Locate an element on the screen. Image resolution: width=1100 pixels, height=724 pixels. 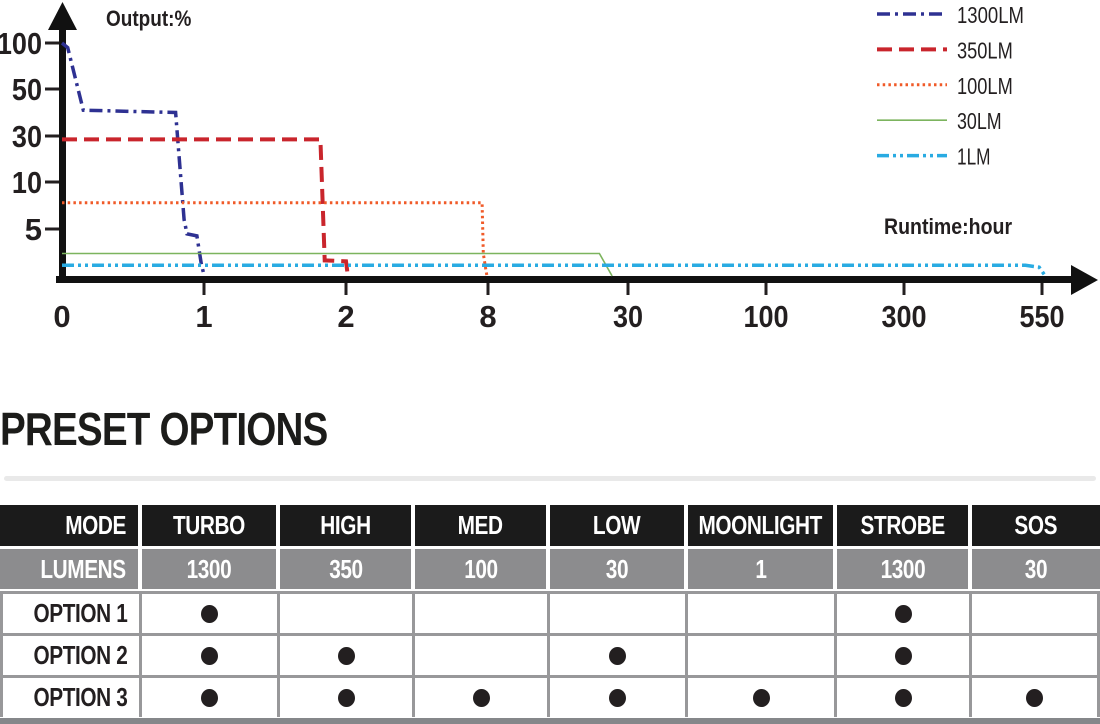
lumens-value-moonlight: 1 is located at coordinates (762, 569).